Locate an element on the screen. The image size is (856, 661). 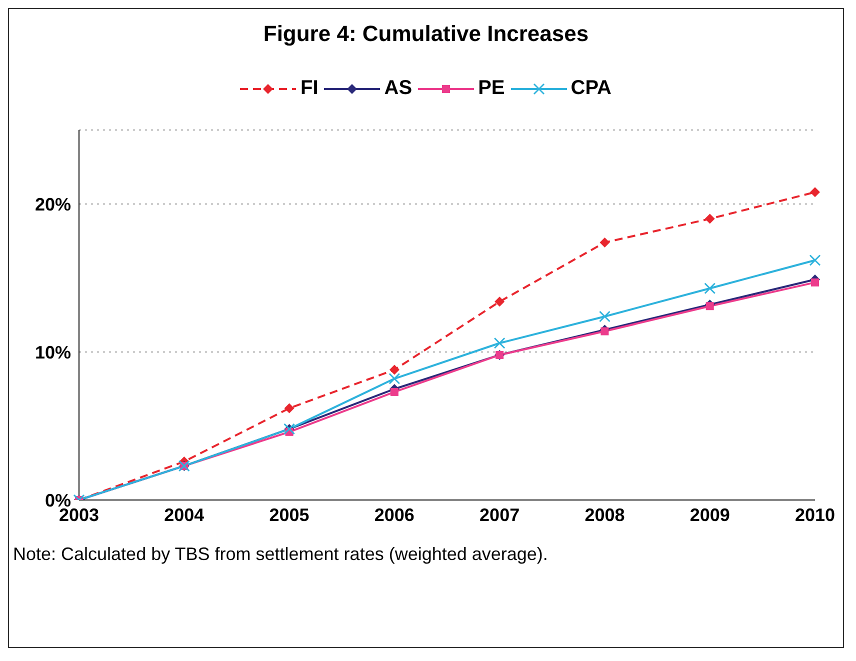
x-tick-label: 2008 is located at coordinates (604, 514).